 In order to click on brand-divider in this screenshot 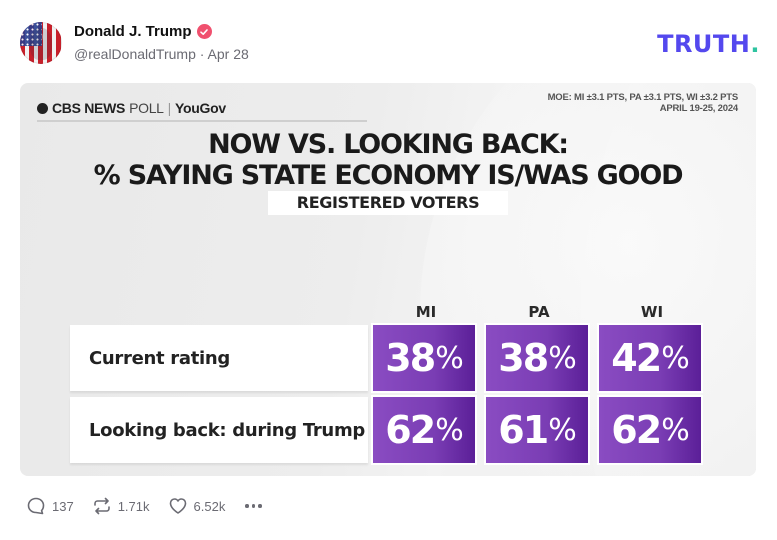, I will do `click(202, 121)`.